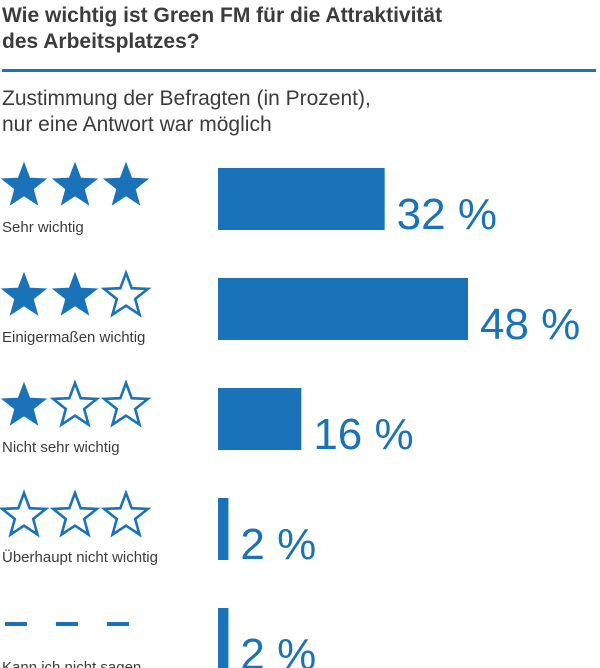  What do you see at coordinates (137, 124) in the screenshot?
I see `chart-subtitle-line-2: nur eine Antwort war möglich` at bounding box center [137, 124].